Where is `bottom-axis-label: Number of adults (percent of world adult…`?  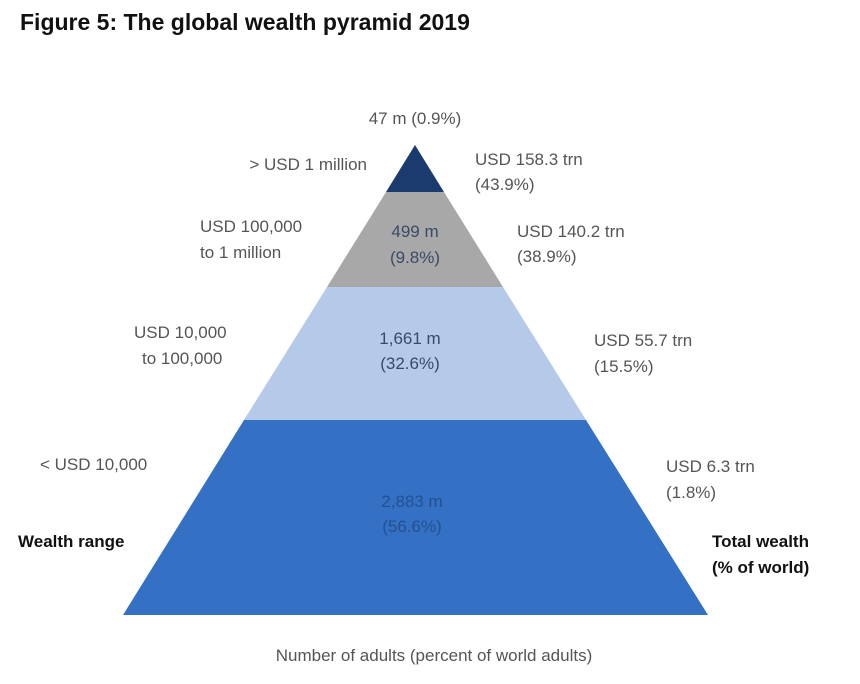
bottom-axis-label: Number of adults (percent of world adult… is located at coordinates (434, 655).